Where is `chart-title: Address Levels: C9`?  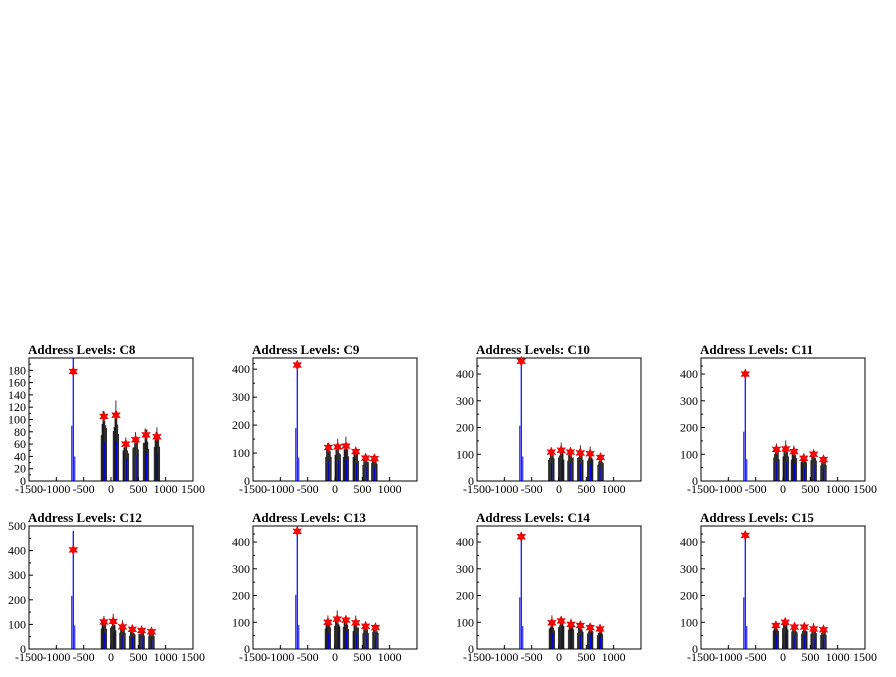 chart-title: Address Levels: C9 is located at coordinates (306, 349).